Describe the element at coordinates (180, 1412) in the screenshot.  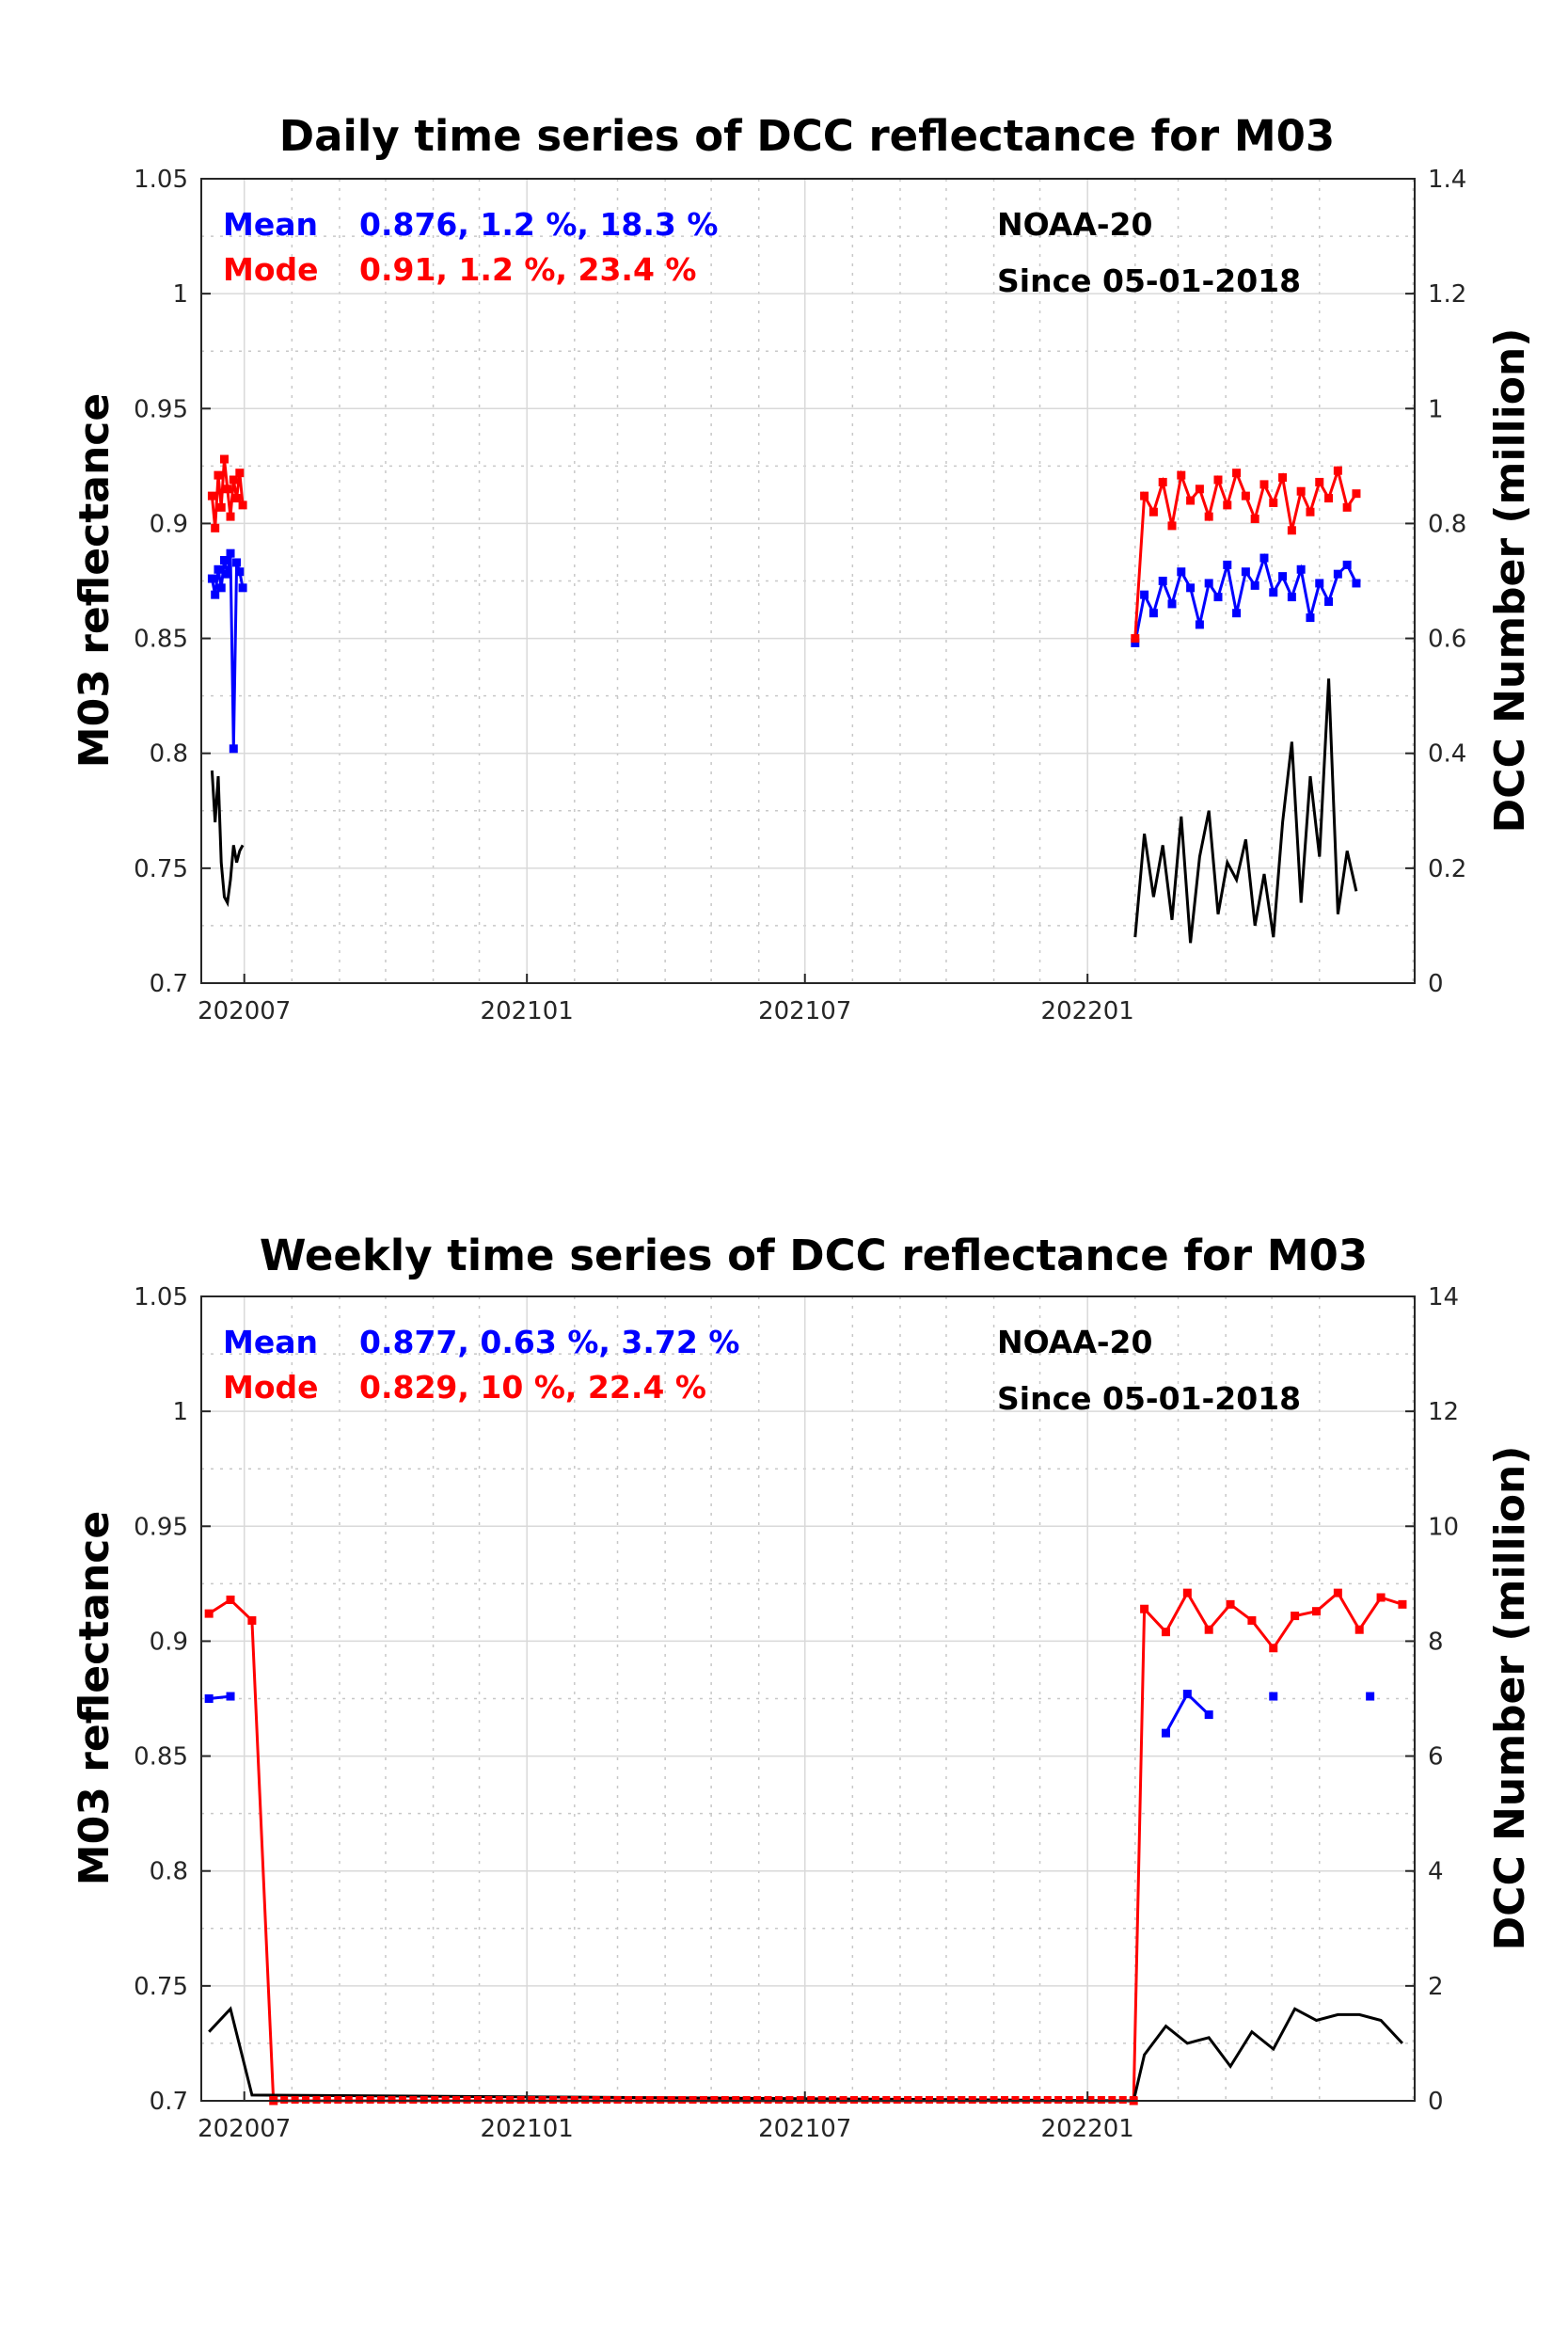
I see `left-tick-label: 1` at that location.